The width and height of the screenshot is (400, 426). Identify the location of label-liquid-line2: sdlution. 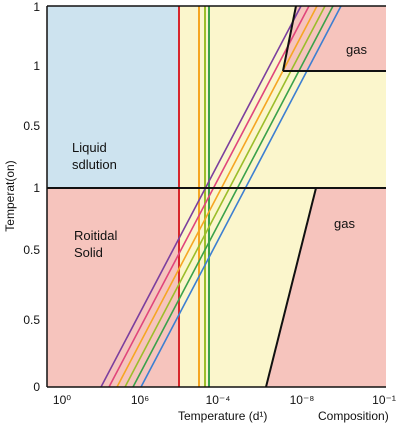
(94, 164).